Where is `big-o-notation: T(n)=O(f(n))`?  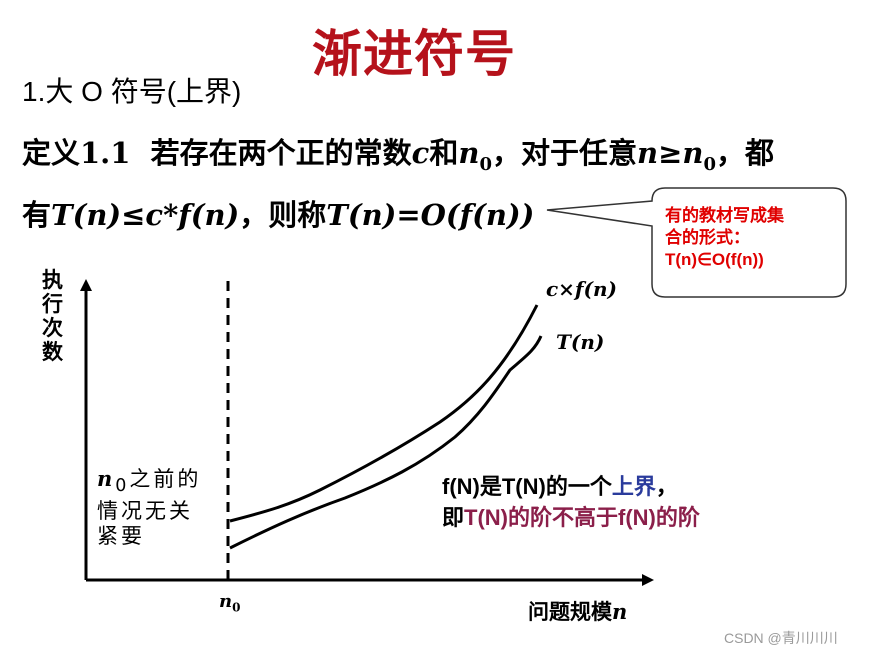 big-o-notation: T(n)=O(f(n)) is located at coordinates (430, 215).